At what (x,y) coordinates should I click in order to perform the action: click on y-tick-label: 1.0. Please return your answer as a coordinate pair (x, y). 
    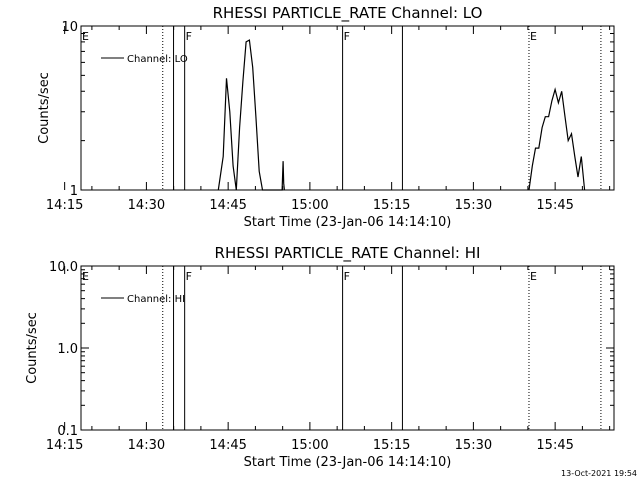
    Looking at the image, I should click on (67, 349).